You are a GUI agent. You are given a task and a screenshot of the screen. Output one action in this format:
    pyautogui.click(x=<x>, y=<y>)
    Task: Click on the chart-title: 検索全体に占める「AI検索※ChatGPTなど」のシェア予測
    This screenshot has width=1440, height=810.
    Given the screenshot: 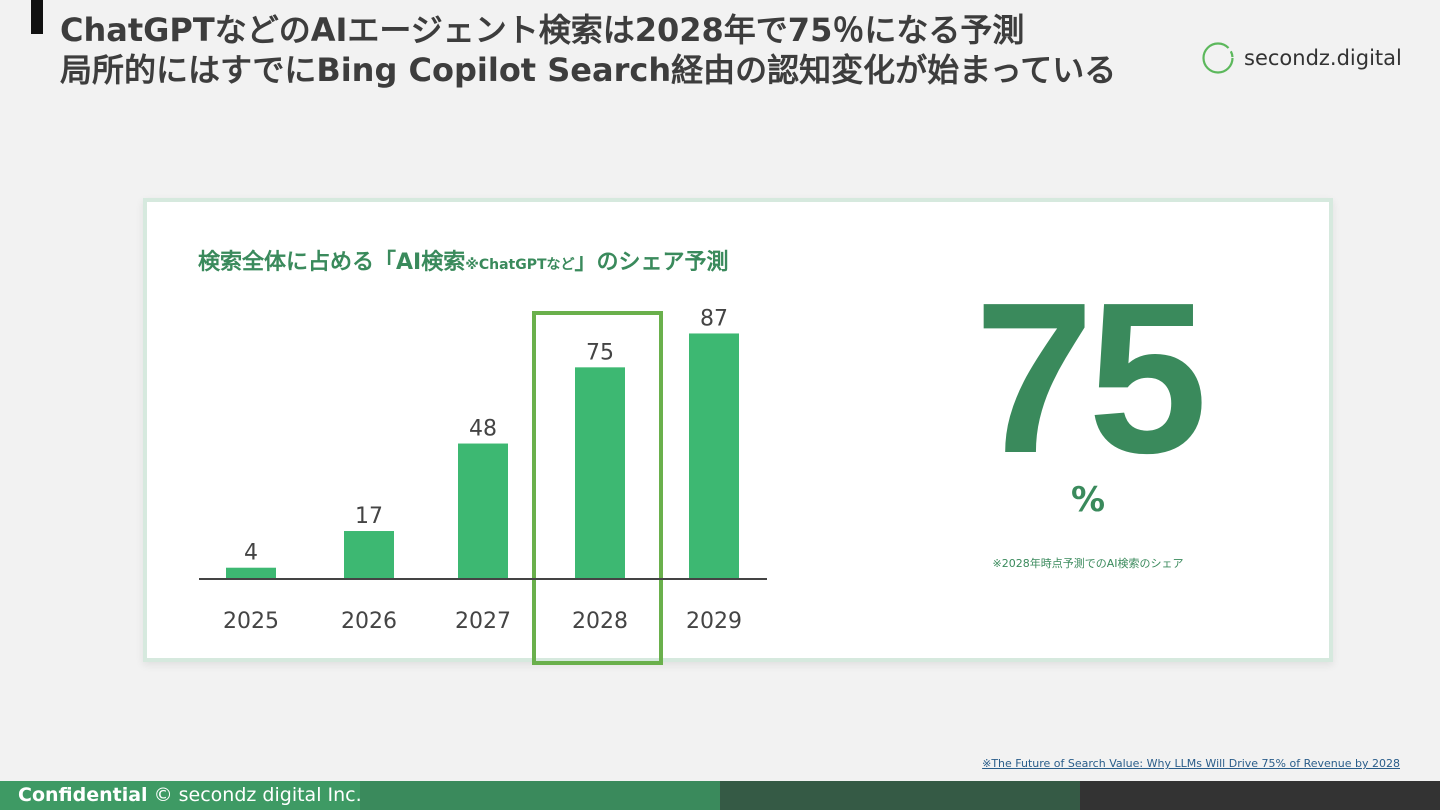 What is the action you would take?
    pyautogui.click(x=463, y=260)
    